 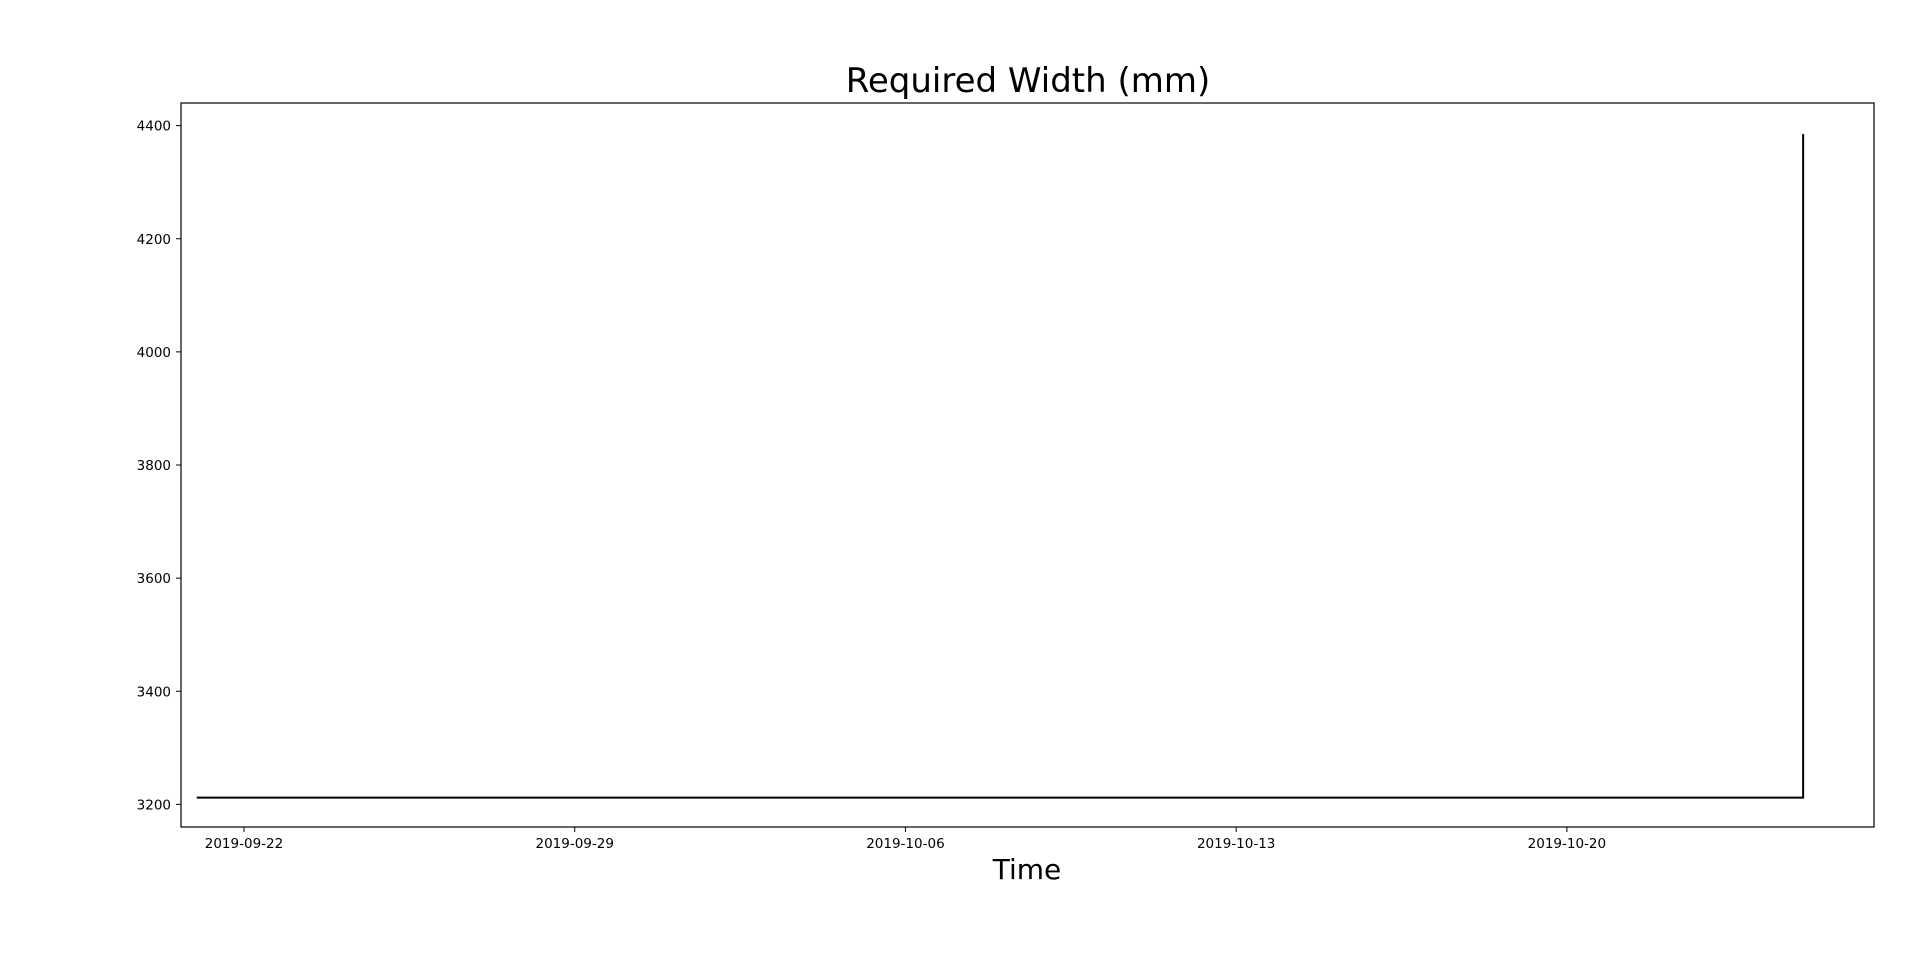 I want to click on y-tick-label: 3800, so click(x=154, y=466).